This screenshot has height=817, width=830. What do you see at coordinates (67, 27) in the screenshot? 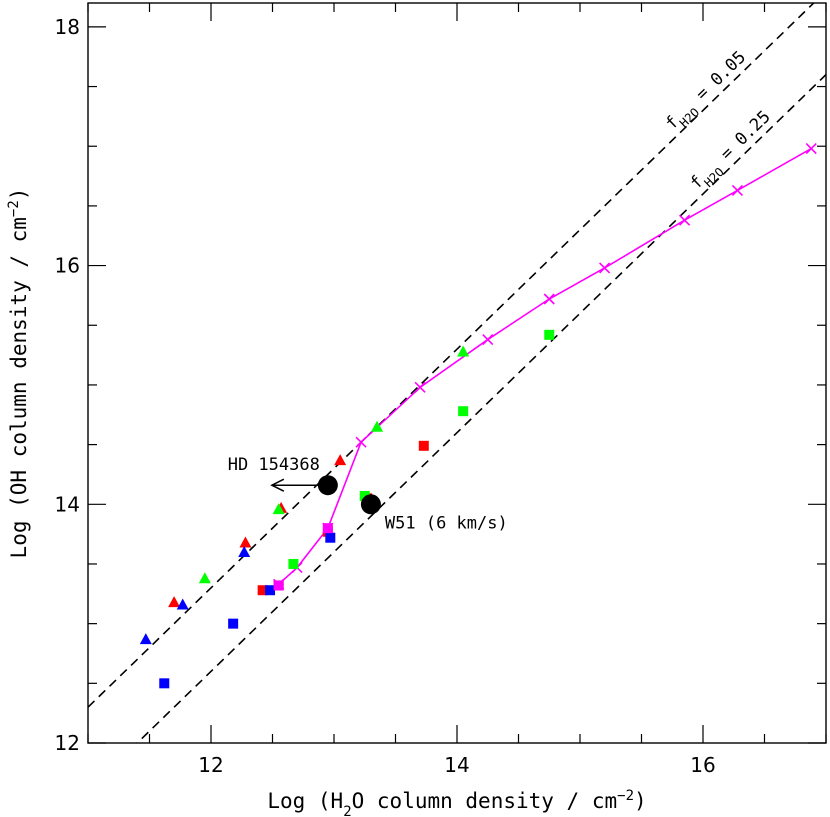
I see `y-tick-label: 18` at bounding box center [67, 27].